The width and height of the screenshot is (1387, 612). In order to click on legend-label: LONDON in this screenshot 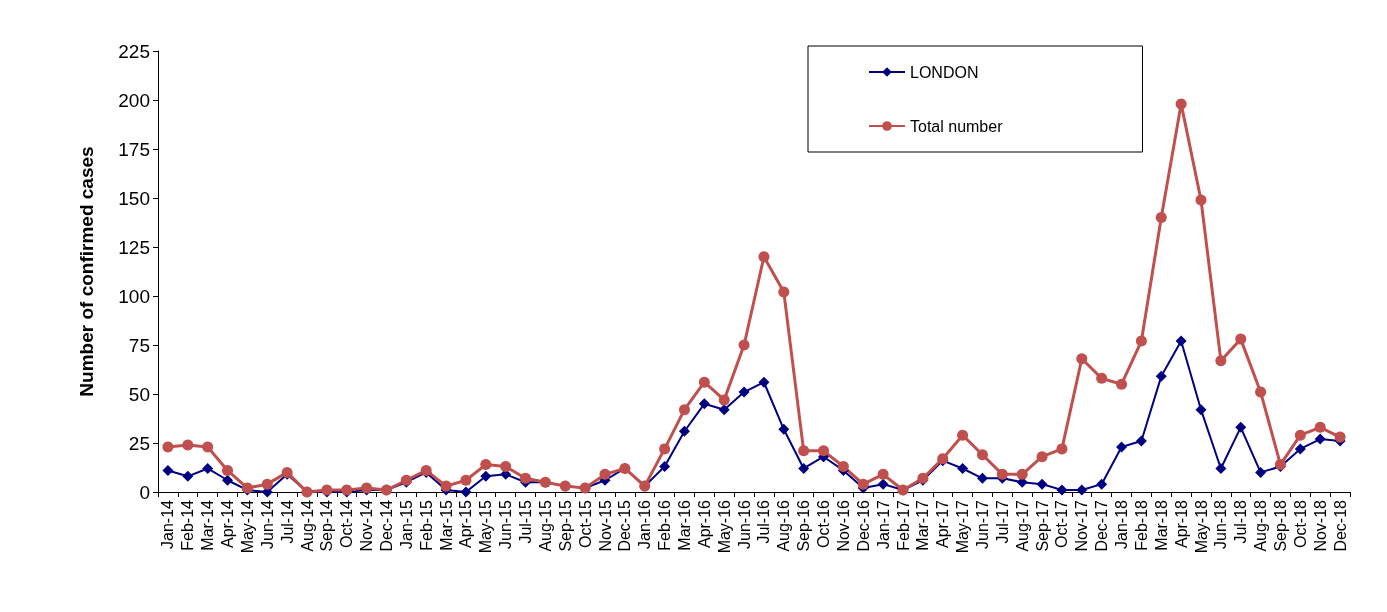, I will do `click(944, 72)`.